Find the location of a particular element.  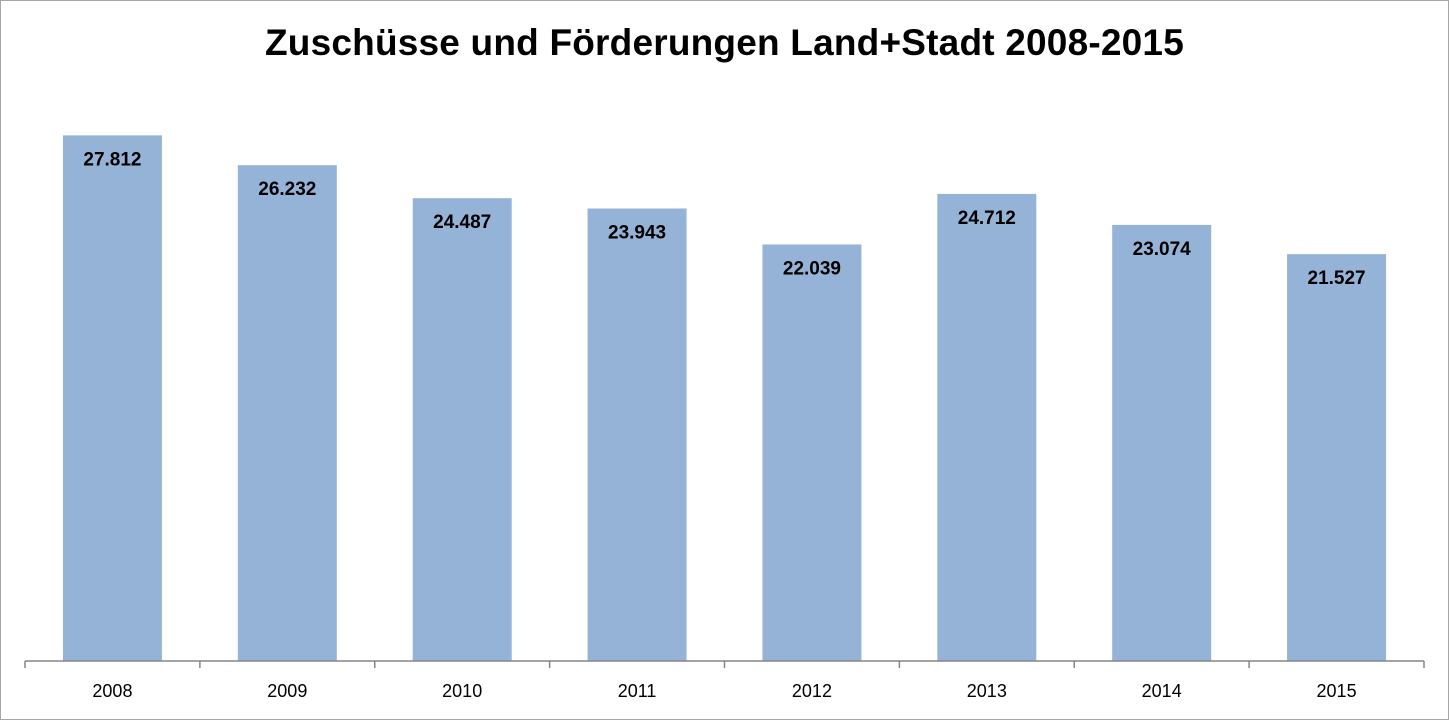

x-tick-label-2010: 2010 is located at coordinates (462, 691).